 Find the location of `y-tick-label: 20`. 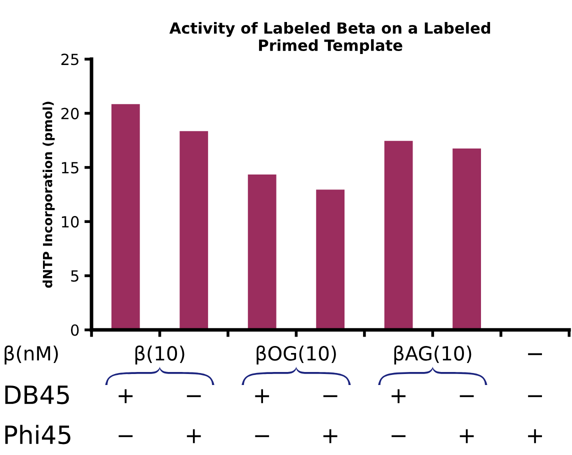

y-tick-label: 20 is located at coordinates (70, 114).